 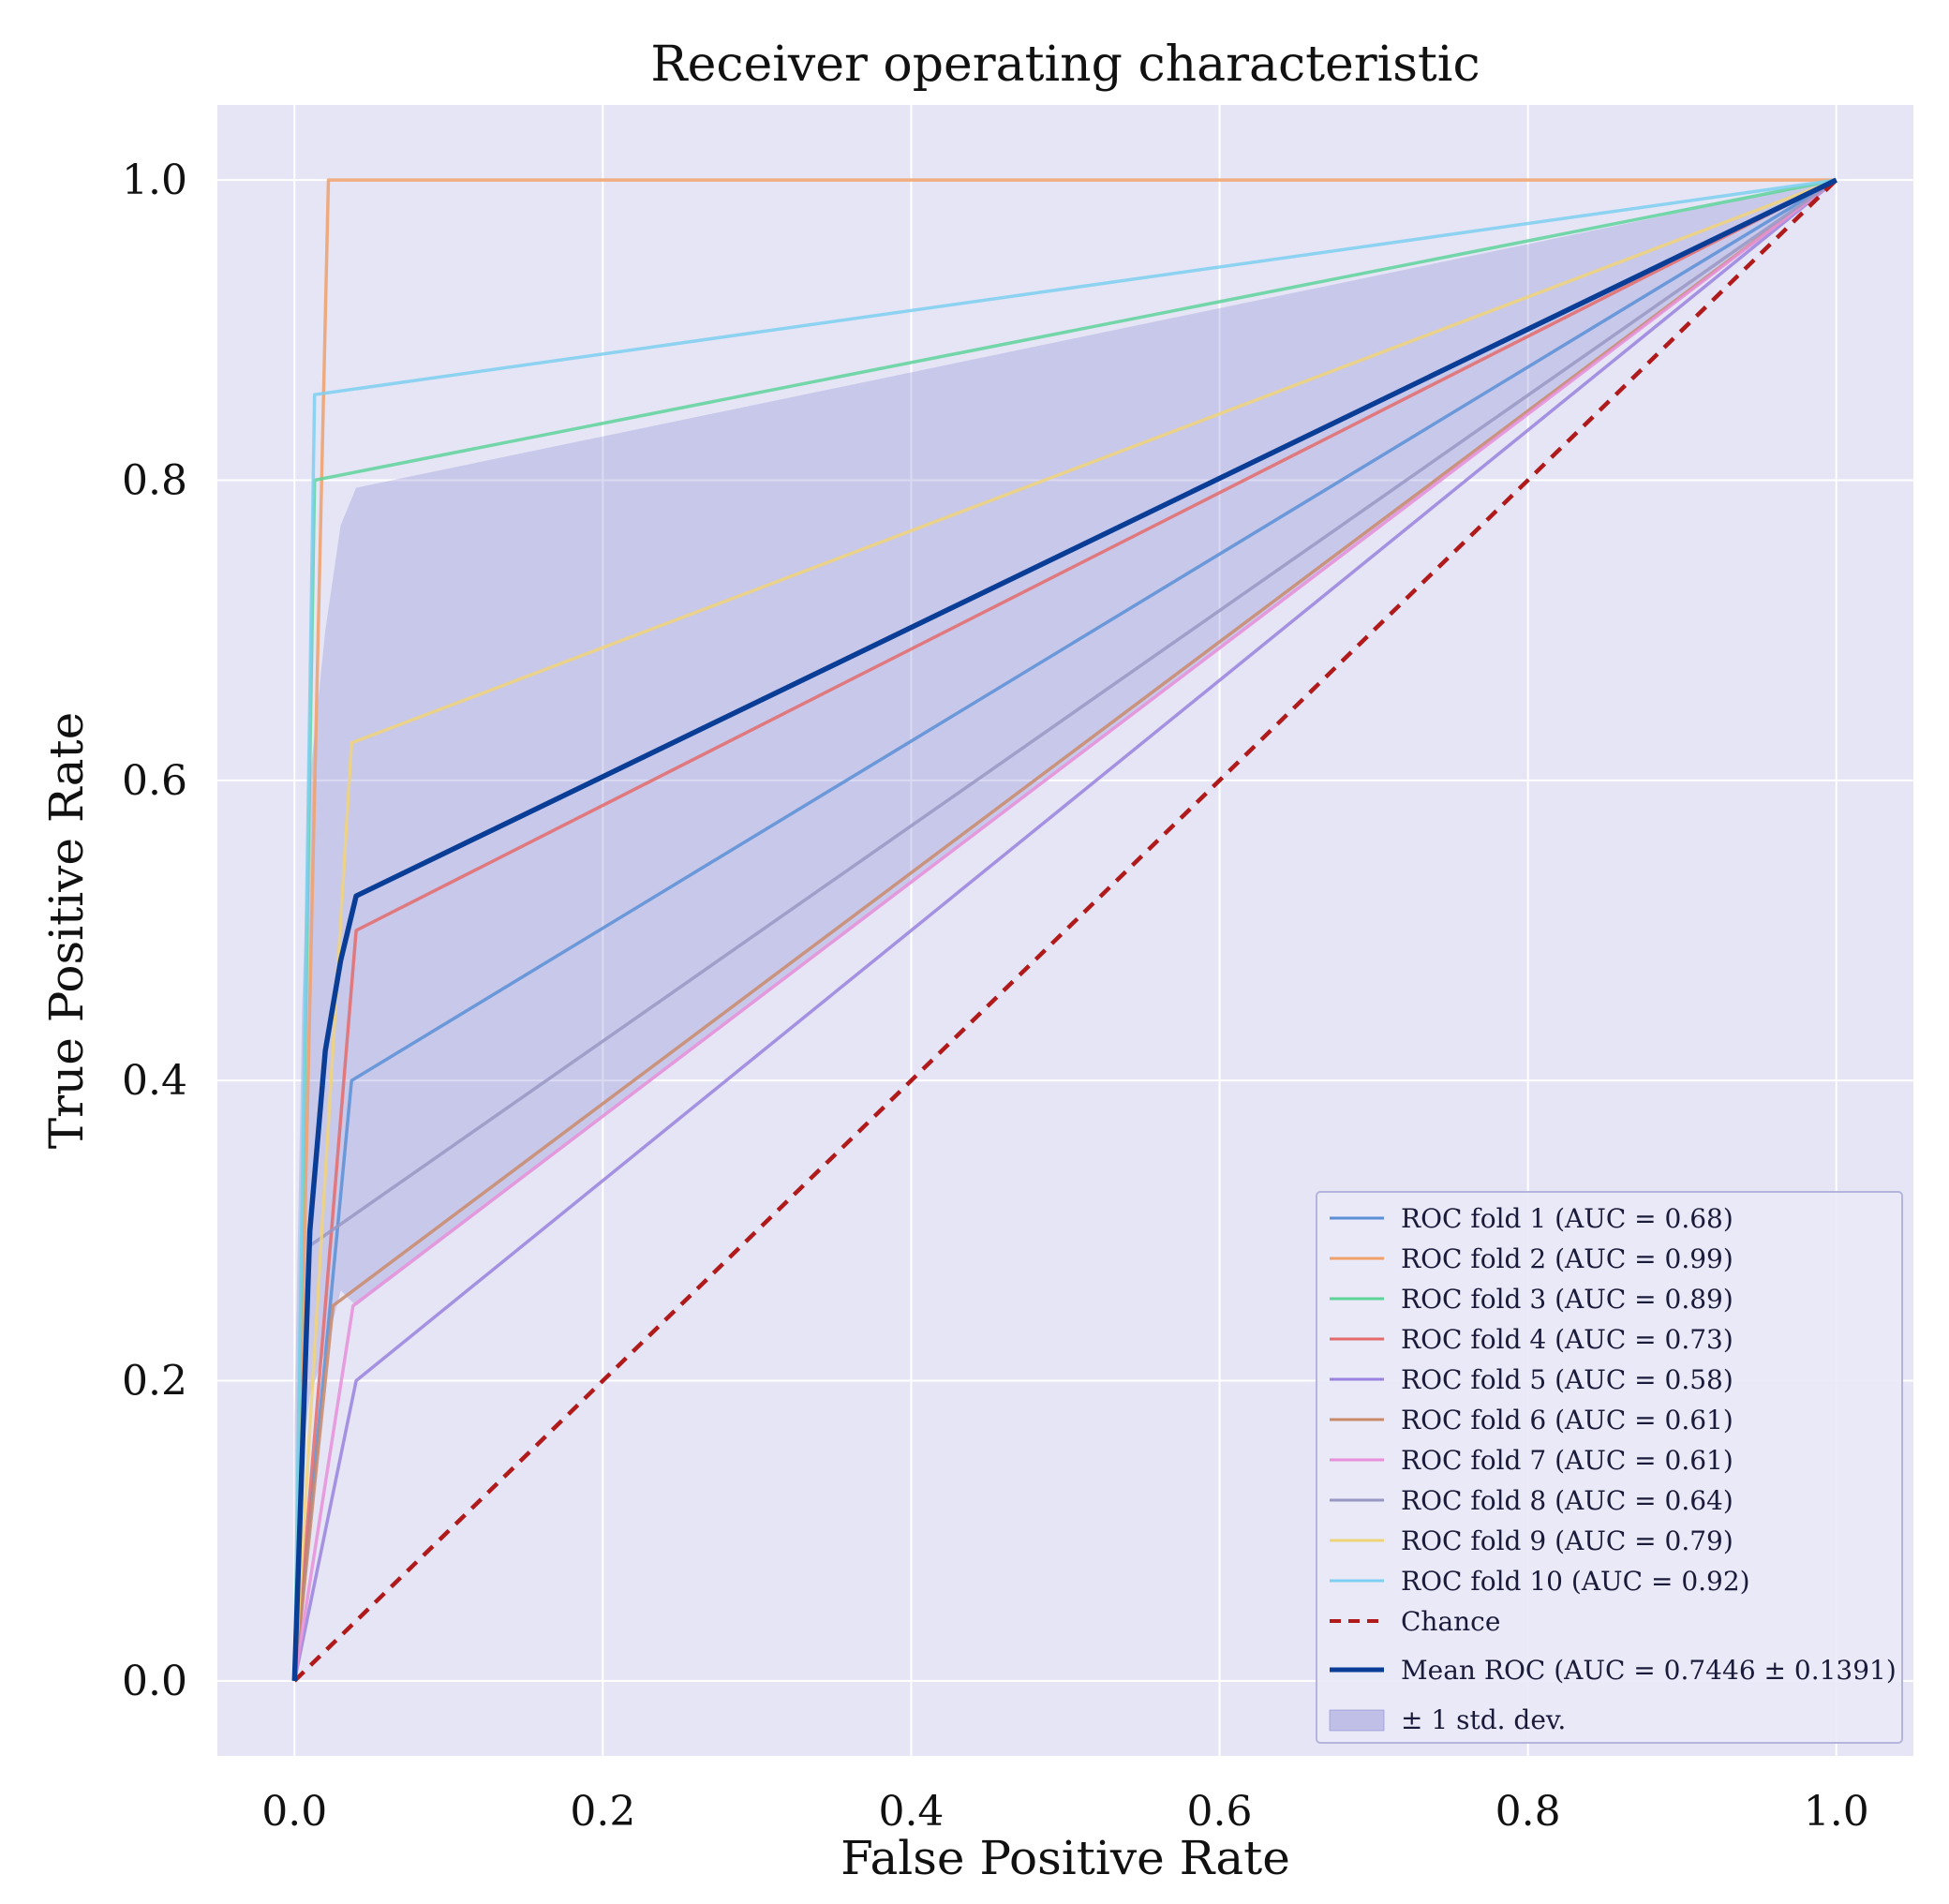 I want to click on x-tick-label: 0.8, so click(x=1528, y=1812).